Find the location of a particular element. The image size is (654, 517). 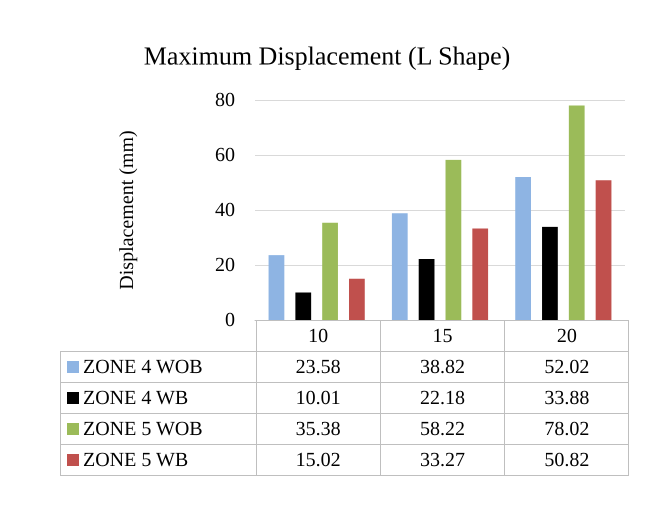

data-label: 33.27 is located at coordinates (442, 460).